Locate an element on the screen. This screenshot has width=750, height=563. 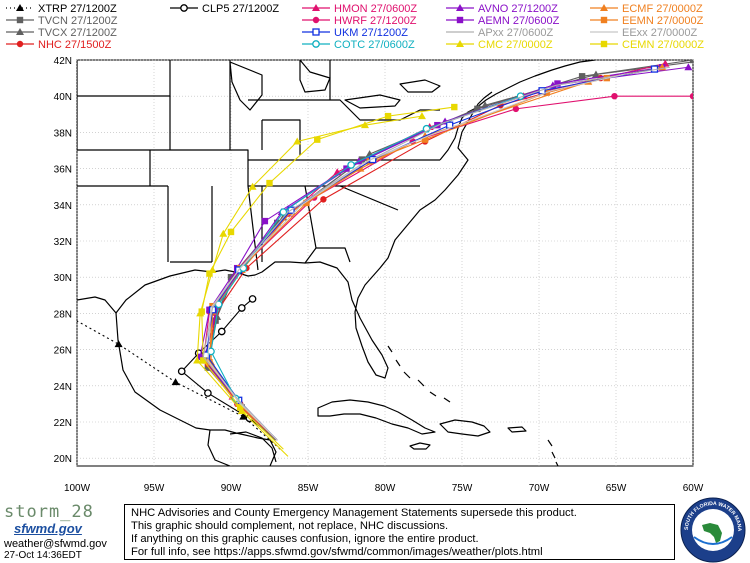
puerto-rico is located at coordinates (517, 429).